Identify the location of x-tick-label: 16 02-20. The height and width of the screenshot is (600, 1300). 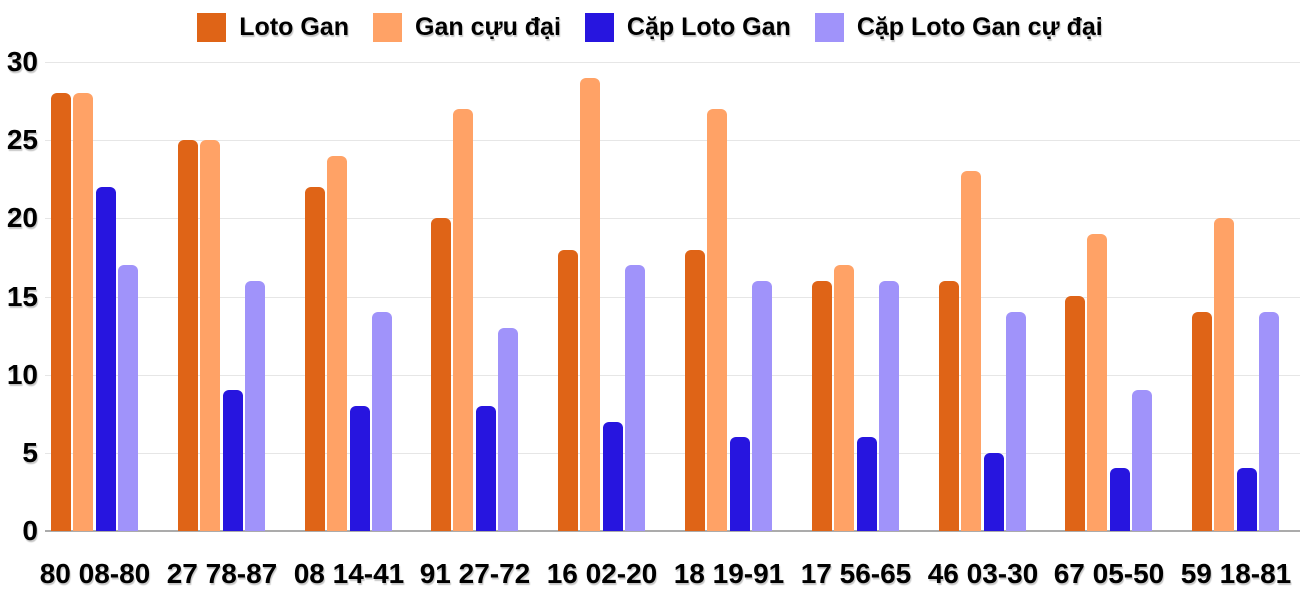
(602, 573).